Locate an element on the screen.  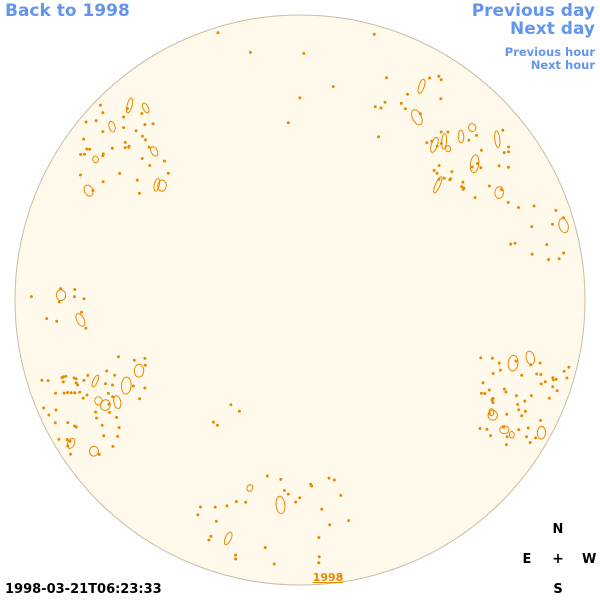
compass-center-cross: + is located at coordinates (558, 559).